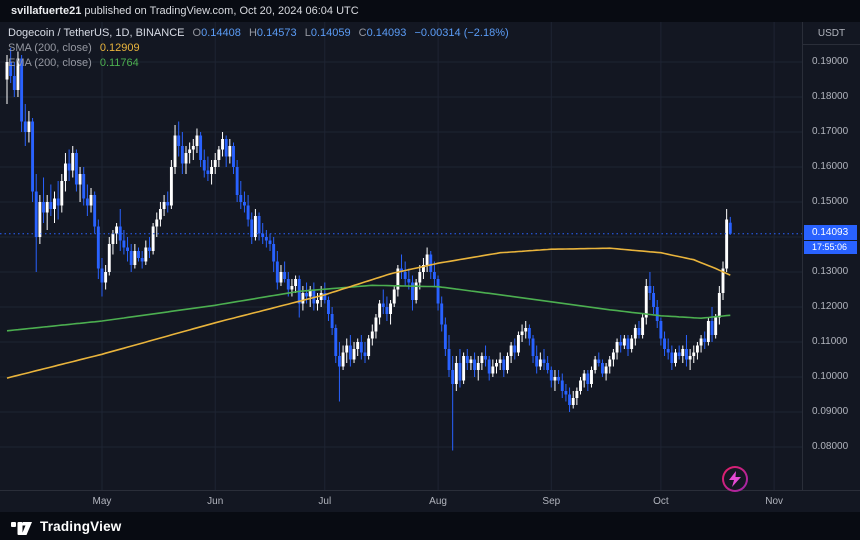 The width and height of the screenshot is (860, 540). What do you see at coordinates (386, 33) in the screenshot?
I see `close-value: 0.14093` at bounding box center [386, 33].